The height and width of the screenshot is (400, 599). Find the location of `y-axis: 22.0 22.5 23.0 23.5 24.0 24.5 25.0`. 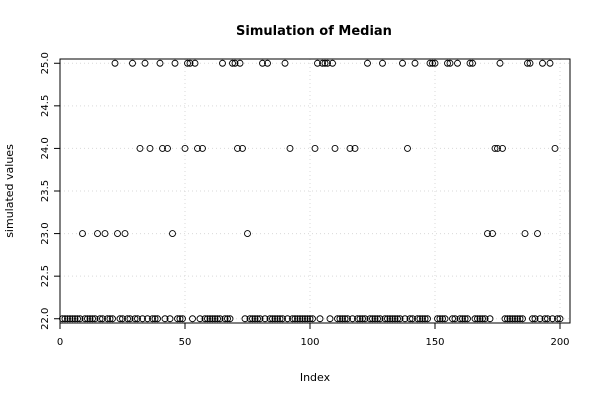

y-axis: 22.0 22.5 23.0 23.5 24.0 24.5 25.0 is located at coordinates (50, 191).